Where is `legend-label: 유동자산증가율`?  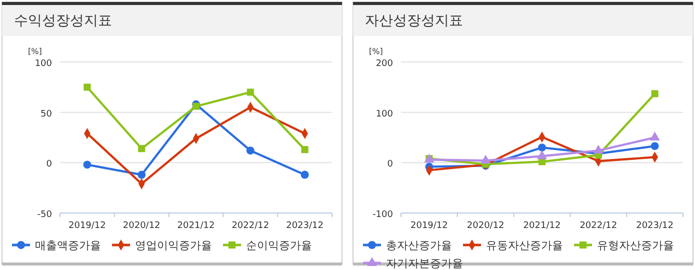 legend-label: 유동자산증가율 is located at coordinates (524, 245).